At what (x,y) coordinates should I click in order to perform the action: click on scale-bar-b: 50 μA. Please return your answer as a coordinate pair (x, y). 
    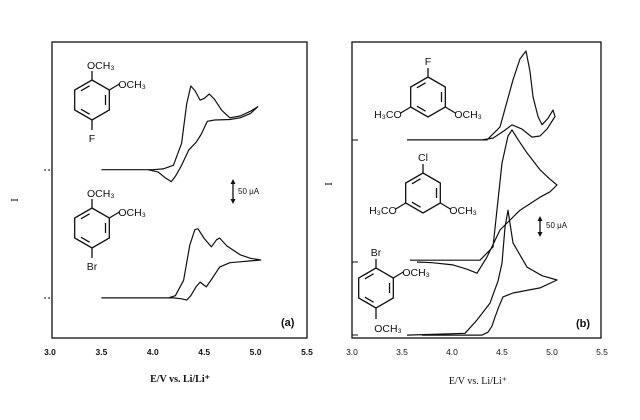
    Looking at the image, I should click on (552, 226).